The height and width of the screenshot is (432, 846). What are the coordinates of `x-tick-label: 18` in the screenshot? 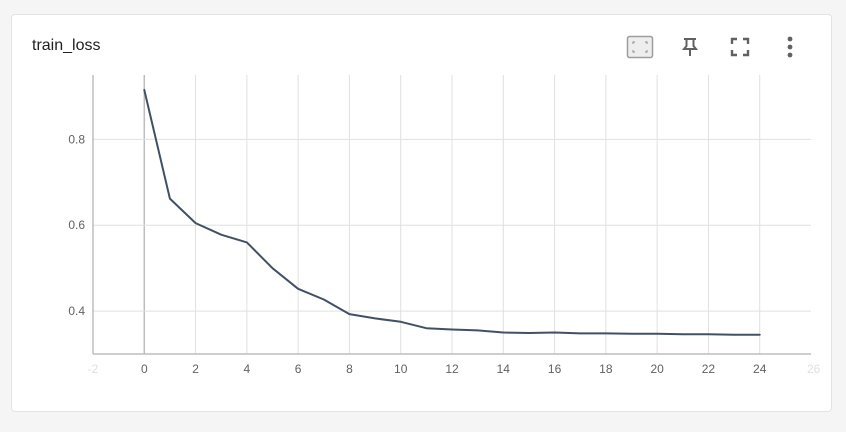 It's located at (606, 369).